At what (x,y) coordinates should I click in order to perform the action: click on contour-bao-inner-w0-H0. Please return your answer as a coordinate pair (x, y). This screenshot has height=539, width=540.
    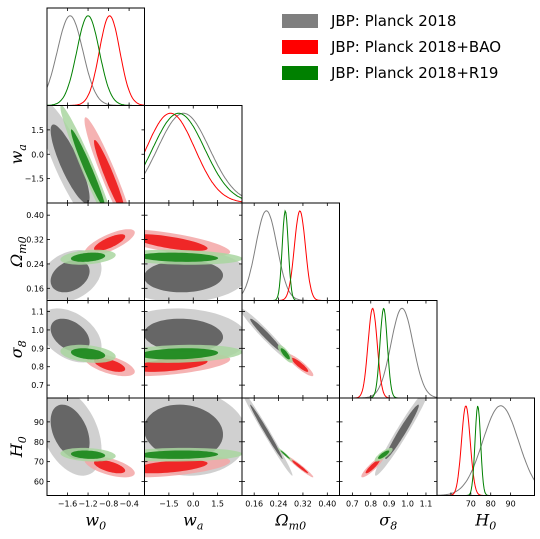
    Looking at the image, I should click on (110, 467).